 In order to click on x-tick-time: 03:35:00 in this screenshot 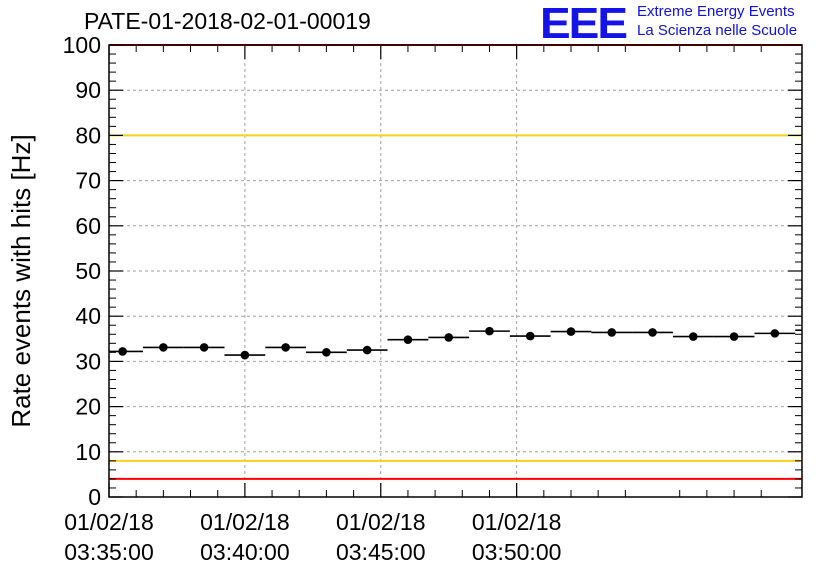, I will do `click(109, 552)`.